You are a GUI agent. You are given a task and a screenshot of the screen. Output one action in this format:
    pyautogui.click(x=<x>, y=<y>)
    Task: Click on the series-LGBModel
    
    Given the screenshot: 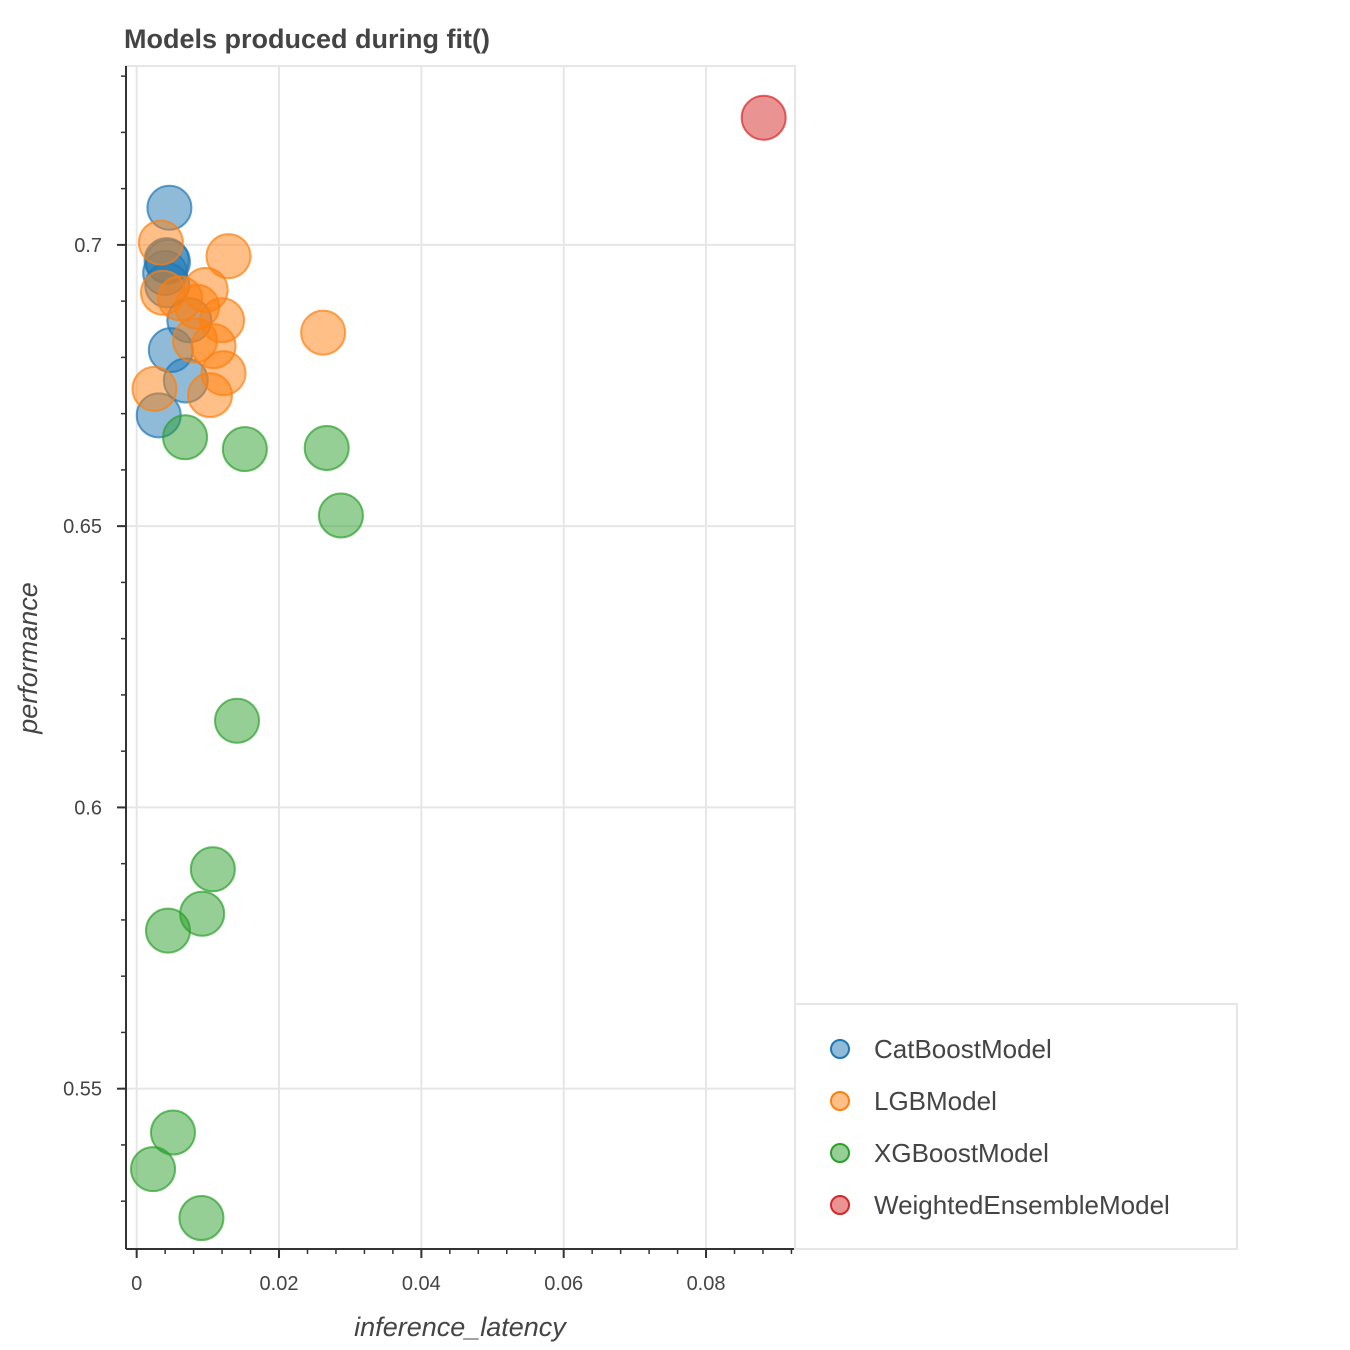 What is the action you would take?
    pyautogui.click(x=239, y=319)
    